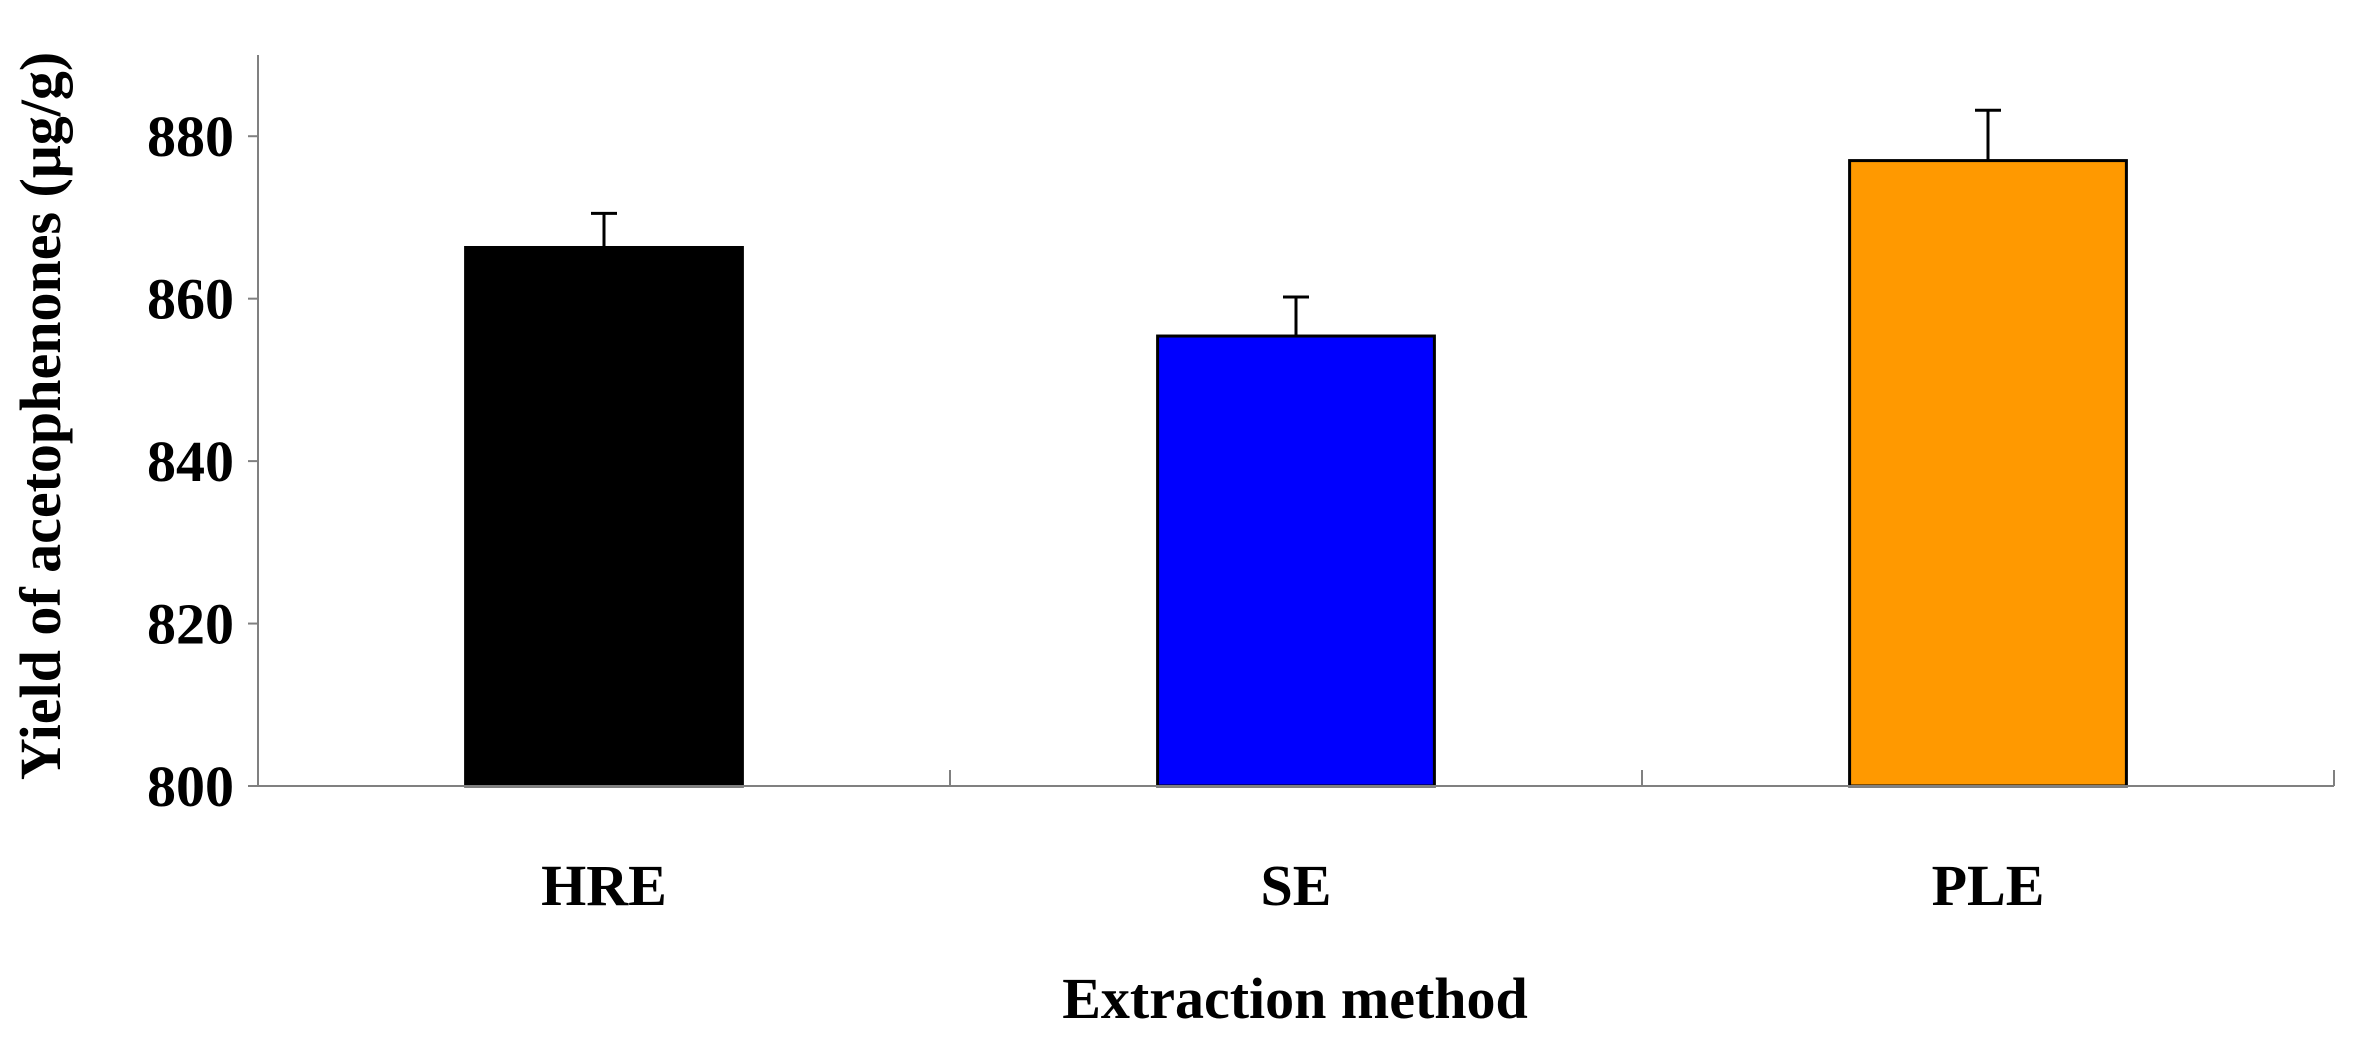  What do you see at coordinates (1988, 473) in the screenshot?
I see `bar-ple` at bounding box center [1988, 473].